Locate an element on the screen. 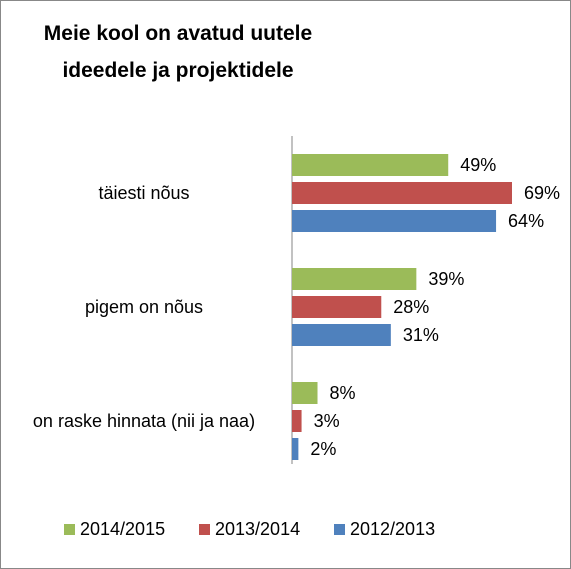  category-label: täiesti nõus is located at coordinates (144, 193).